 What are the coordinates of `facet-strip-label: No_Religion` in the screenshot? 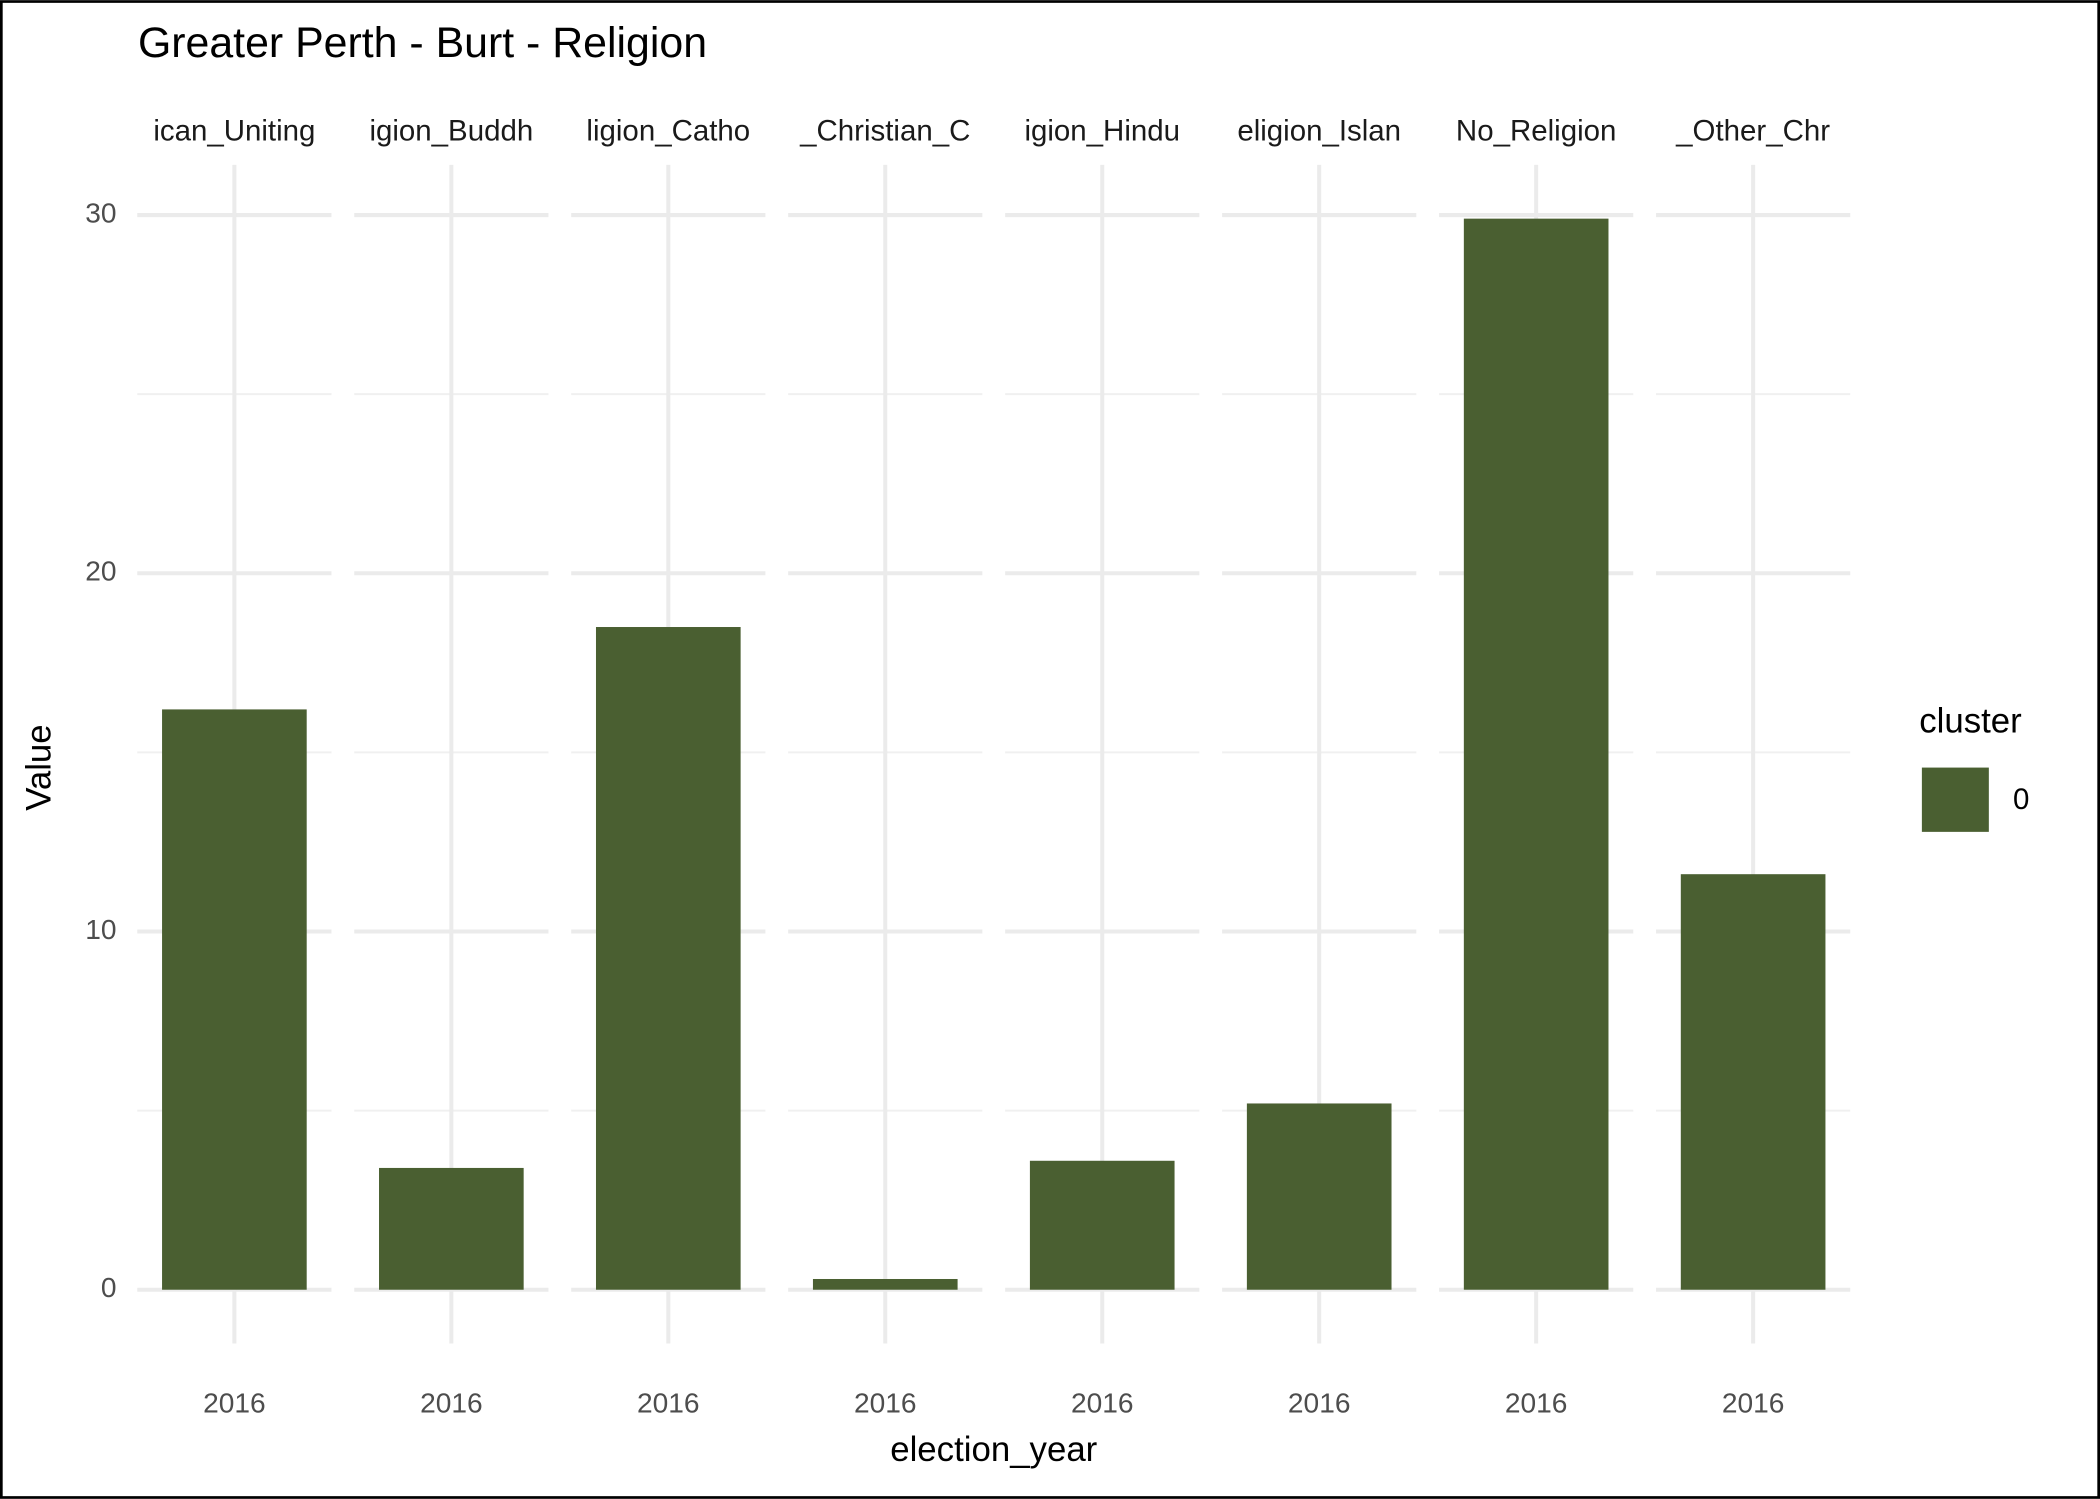 It's located at (1536, 131).